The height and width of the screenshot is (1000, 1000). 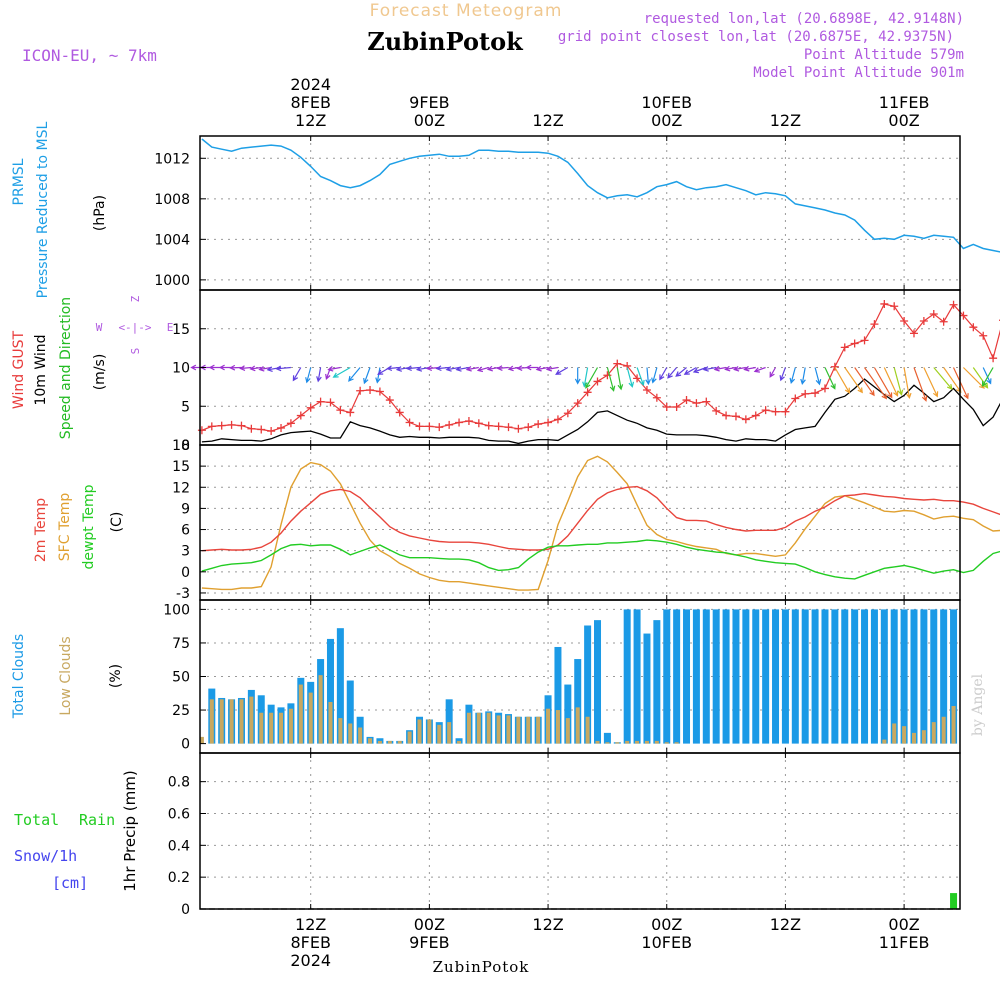 I want to click on clouds-ytick-label: 100, so click(x=176, y=610).